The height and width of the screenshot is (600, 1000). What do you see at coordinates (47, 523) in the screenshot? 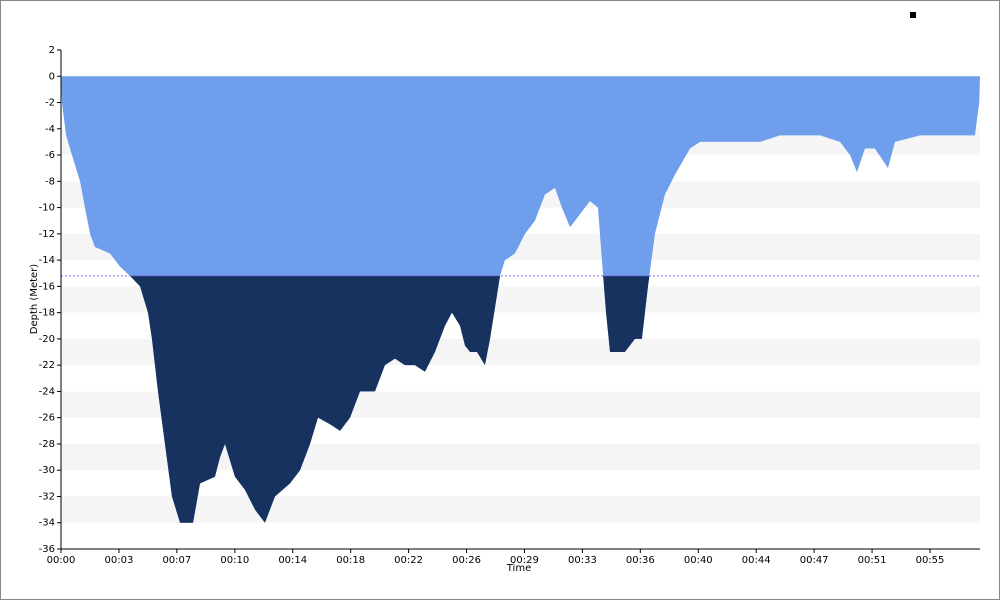
I see `y-tick-label: -34` at bounding box center [47, 523].